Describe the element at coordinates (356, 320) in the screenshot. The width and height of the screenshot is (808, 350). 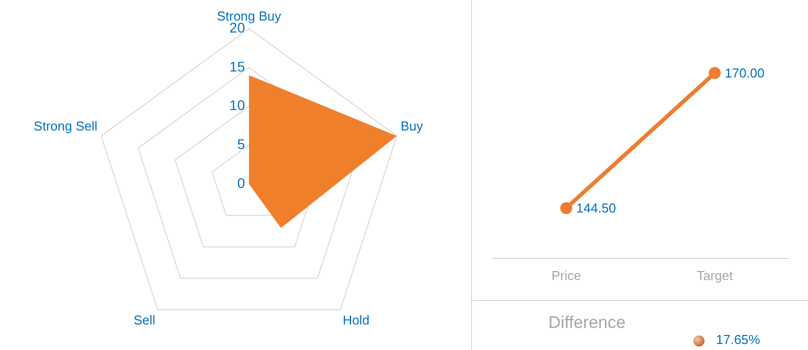
I see `spoke-label: Hold` at that location.